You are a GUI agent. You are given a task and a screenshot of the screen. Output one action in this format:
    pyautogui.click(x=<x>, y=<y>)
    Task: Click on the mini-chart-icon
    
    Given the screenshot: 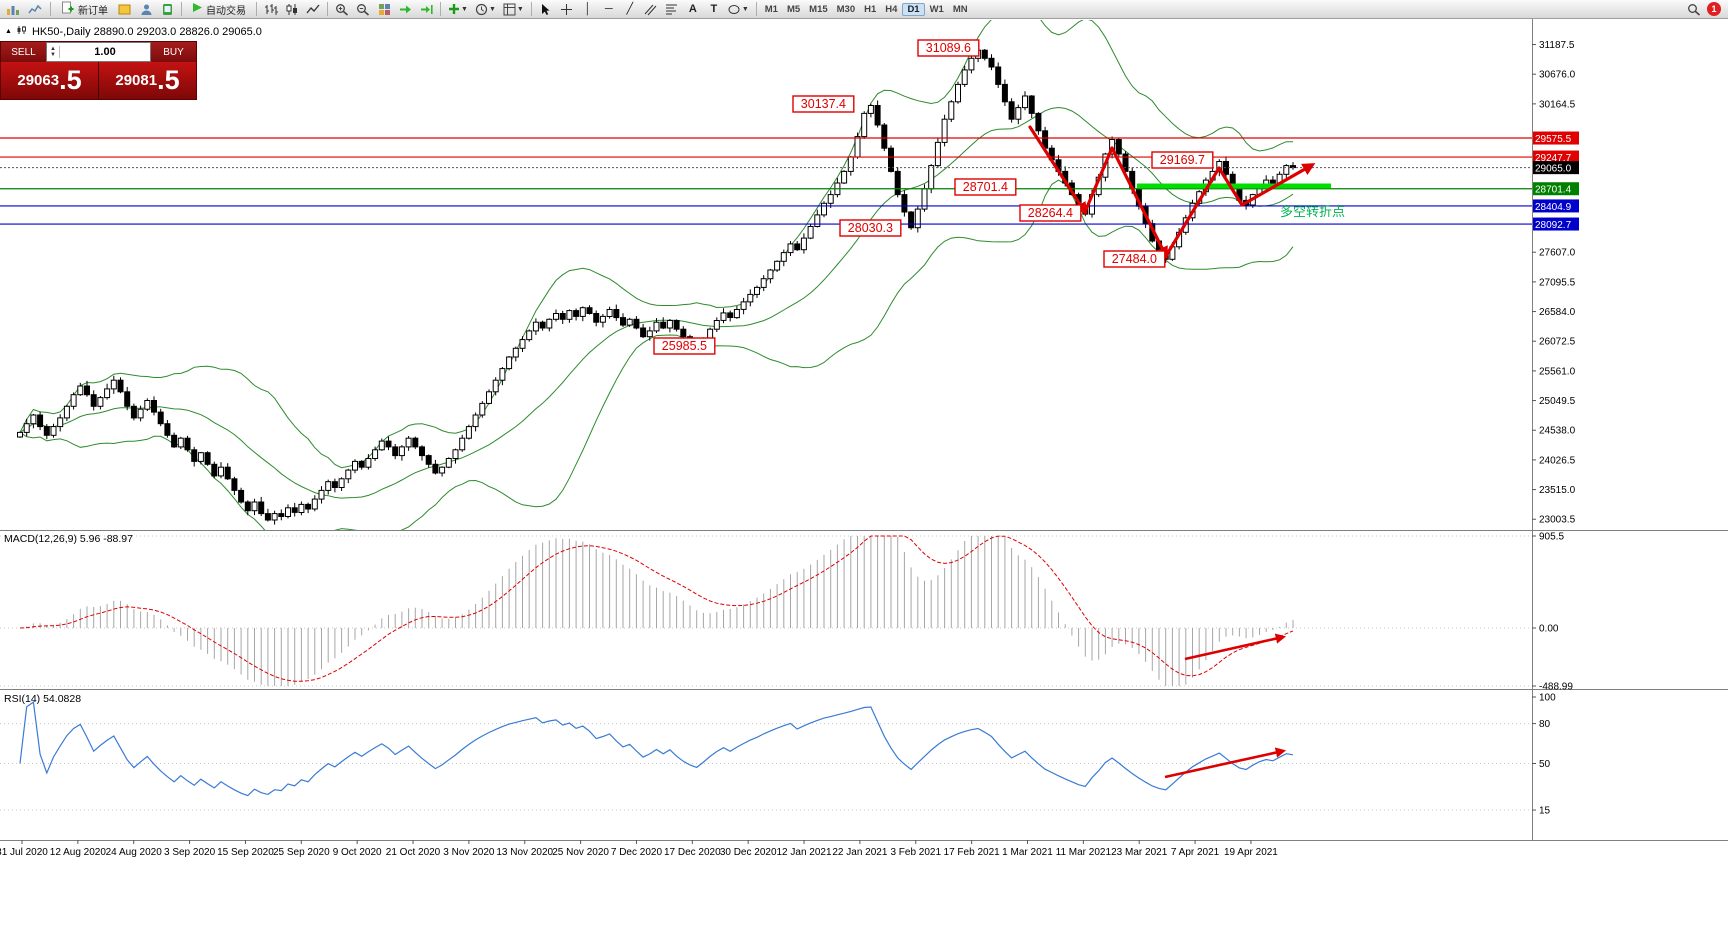 What is the action you would take?
    pyautogui.click(x=22, y=31)
    